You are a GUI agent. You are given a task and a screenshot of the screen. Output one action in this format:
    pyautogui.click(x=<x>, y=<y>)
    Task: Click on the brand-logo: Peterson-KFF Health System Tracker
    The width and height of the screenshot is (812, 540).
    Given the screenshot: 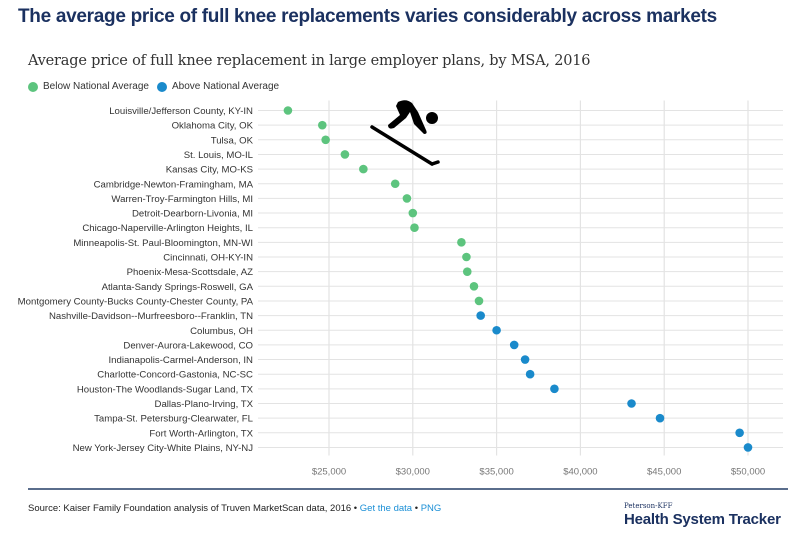 What is the action you would take?
    pyautogui.click(x=702, y=515)
    